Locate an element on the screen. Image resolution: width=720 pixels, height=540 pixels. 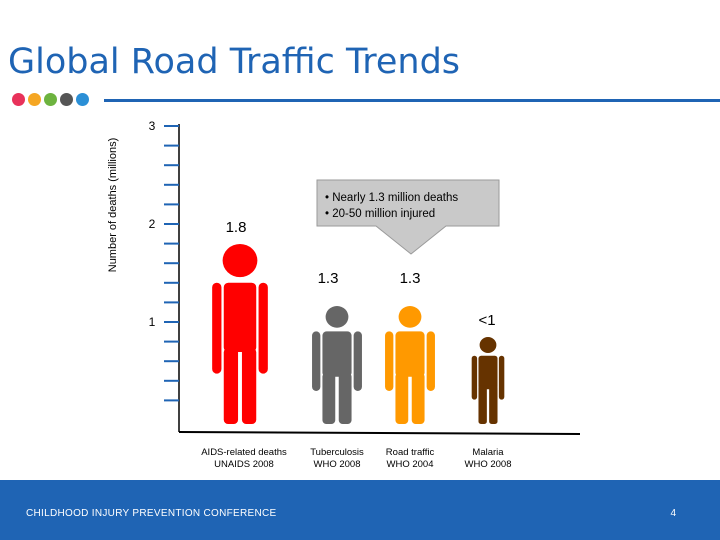
data-label: 1.8 is located at coordinates (236, 227).